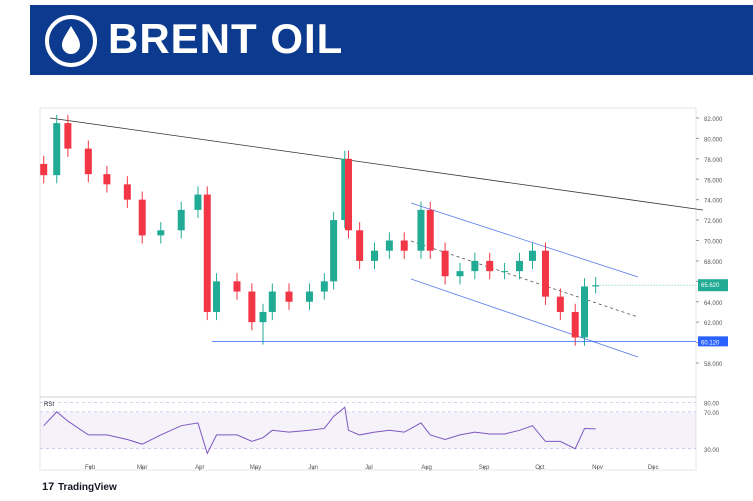 This screenshot has height=501, width=753. What do you see at coordinates (484, 468) in the screenshot?
I see `x-tick-label: Sep` at bounding box center [484, 468].